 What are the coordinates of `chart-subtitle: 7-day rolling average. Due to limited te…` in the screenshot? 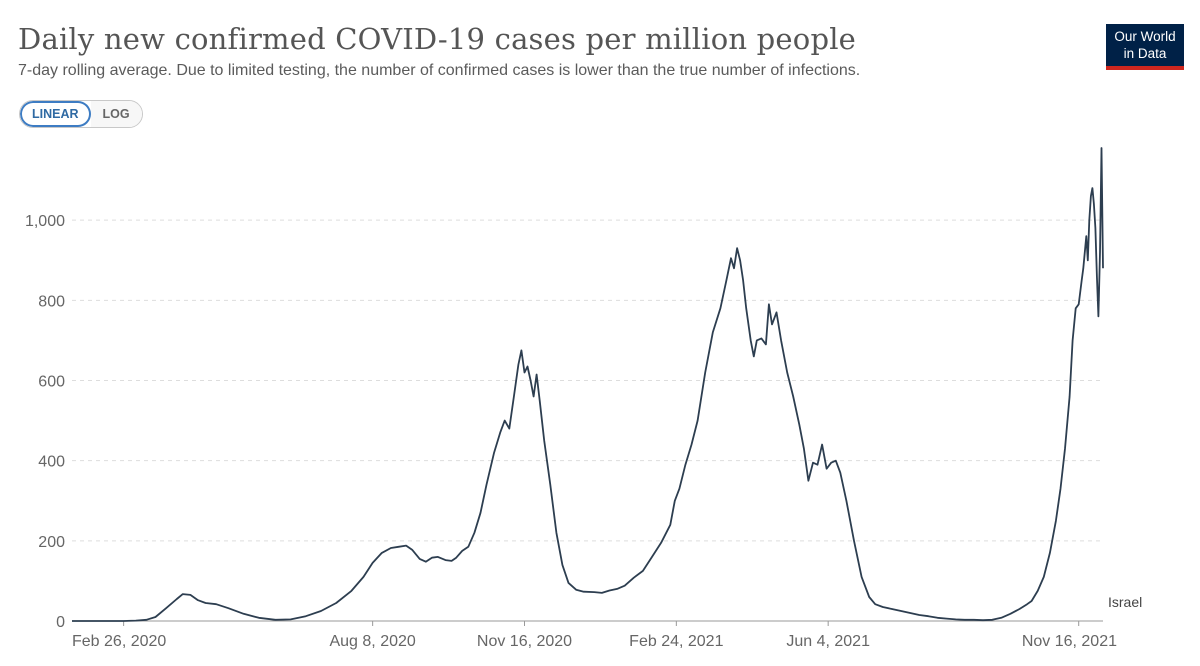 It's located at (439, 70).